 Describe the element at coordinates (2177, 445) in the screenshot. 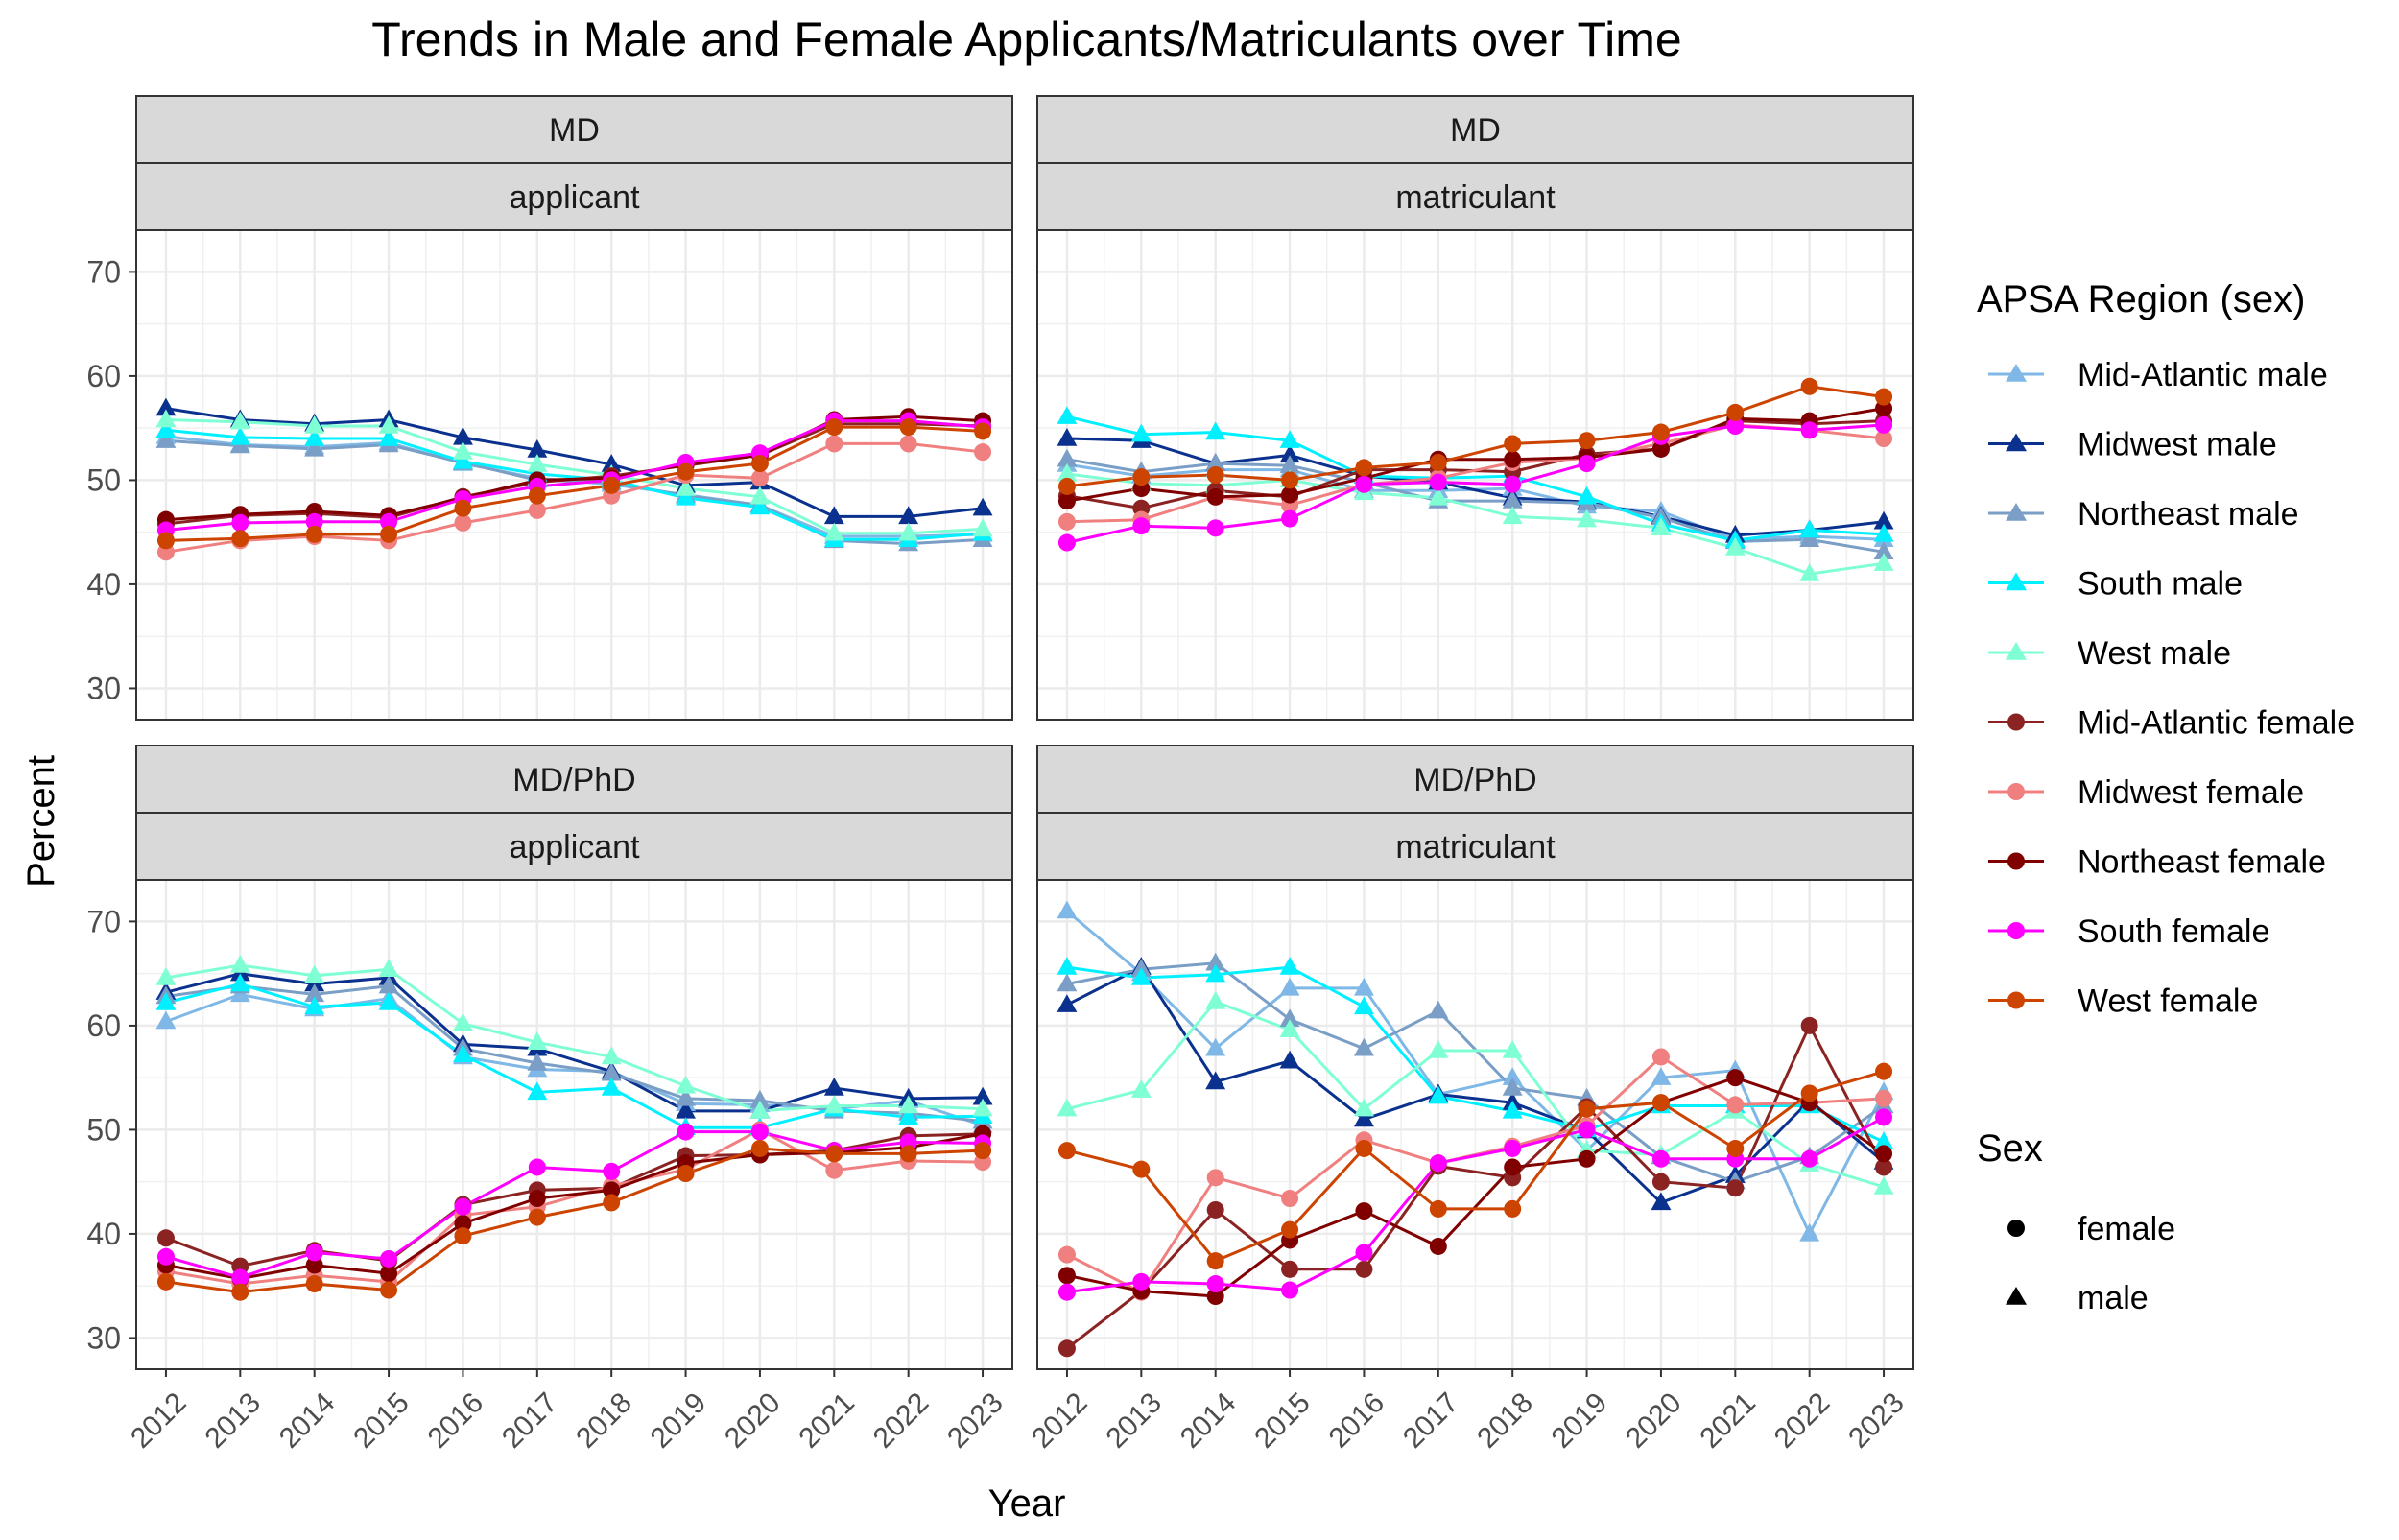

I see `legend-label: Midwest male` at that location.